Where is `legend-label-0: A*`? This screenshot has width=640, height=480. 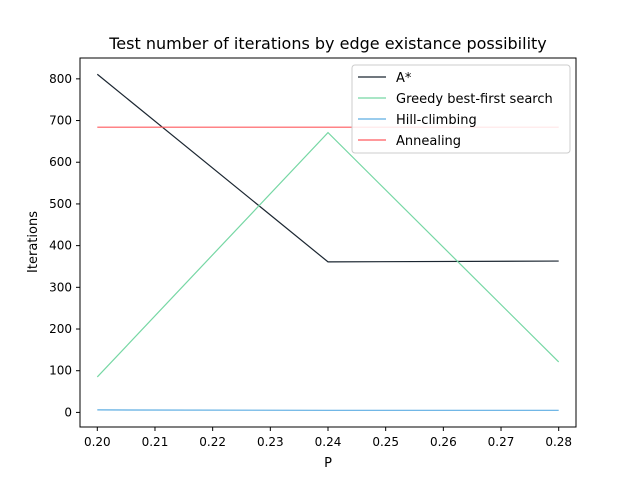
legend-label-0: A* is located at coordinates (404, 78).